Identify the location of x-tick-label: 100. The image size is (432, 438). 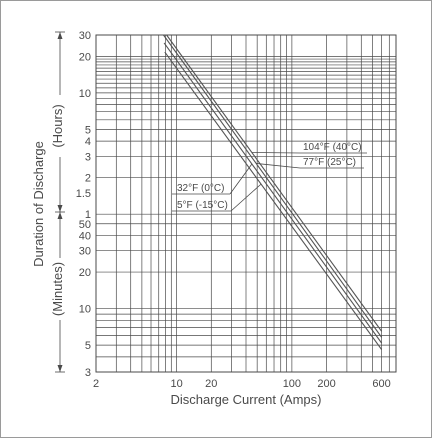
(292, 384).